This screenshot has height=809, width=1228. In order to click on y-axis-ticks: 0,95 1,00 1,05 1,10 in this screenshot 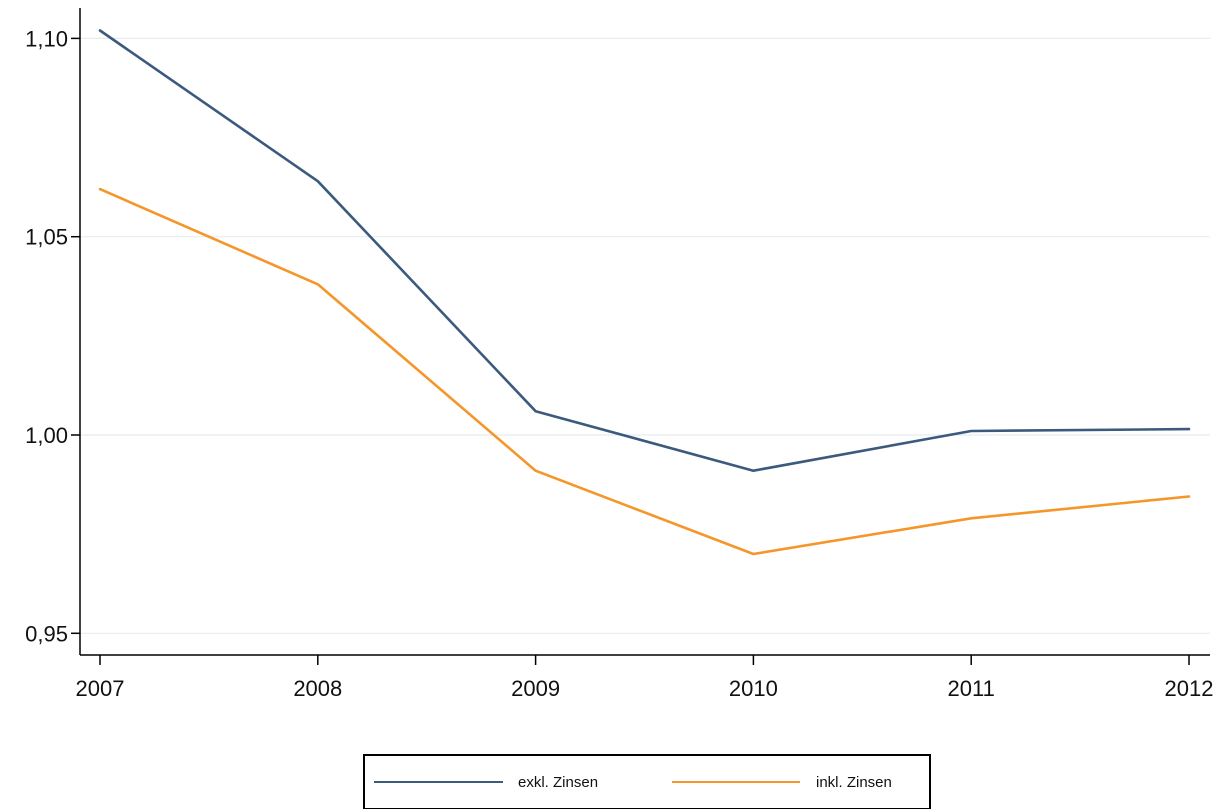, I will do `click(52, 336)`.